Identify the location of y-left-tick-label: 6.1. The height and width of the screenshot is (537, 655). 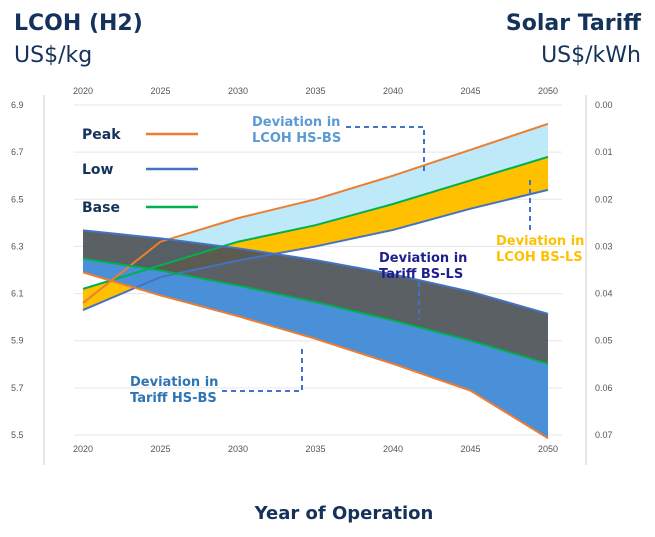
(17, 294).